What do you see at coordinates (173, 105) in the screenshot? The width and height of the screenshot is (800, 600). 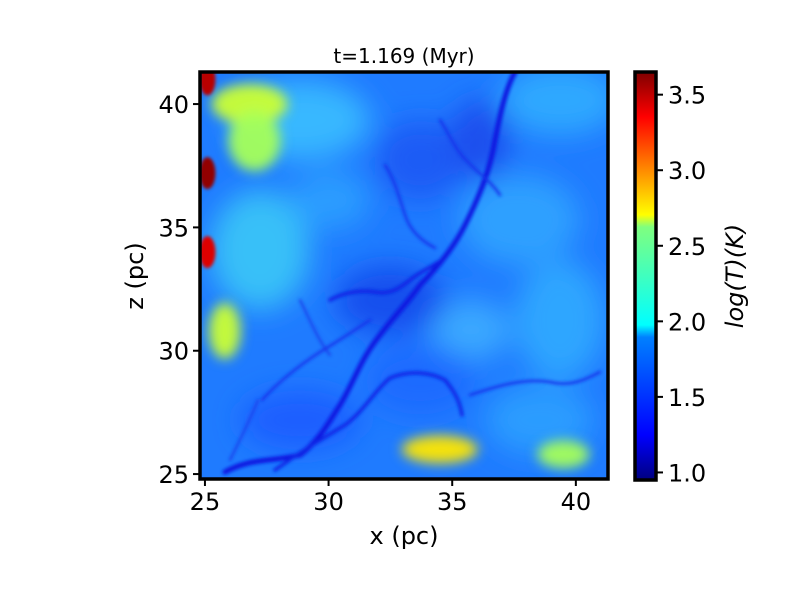 I see `y-tick-label: 40` at bounding box center [173, 105].